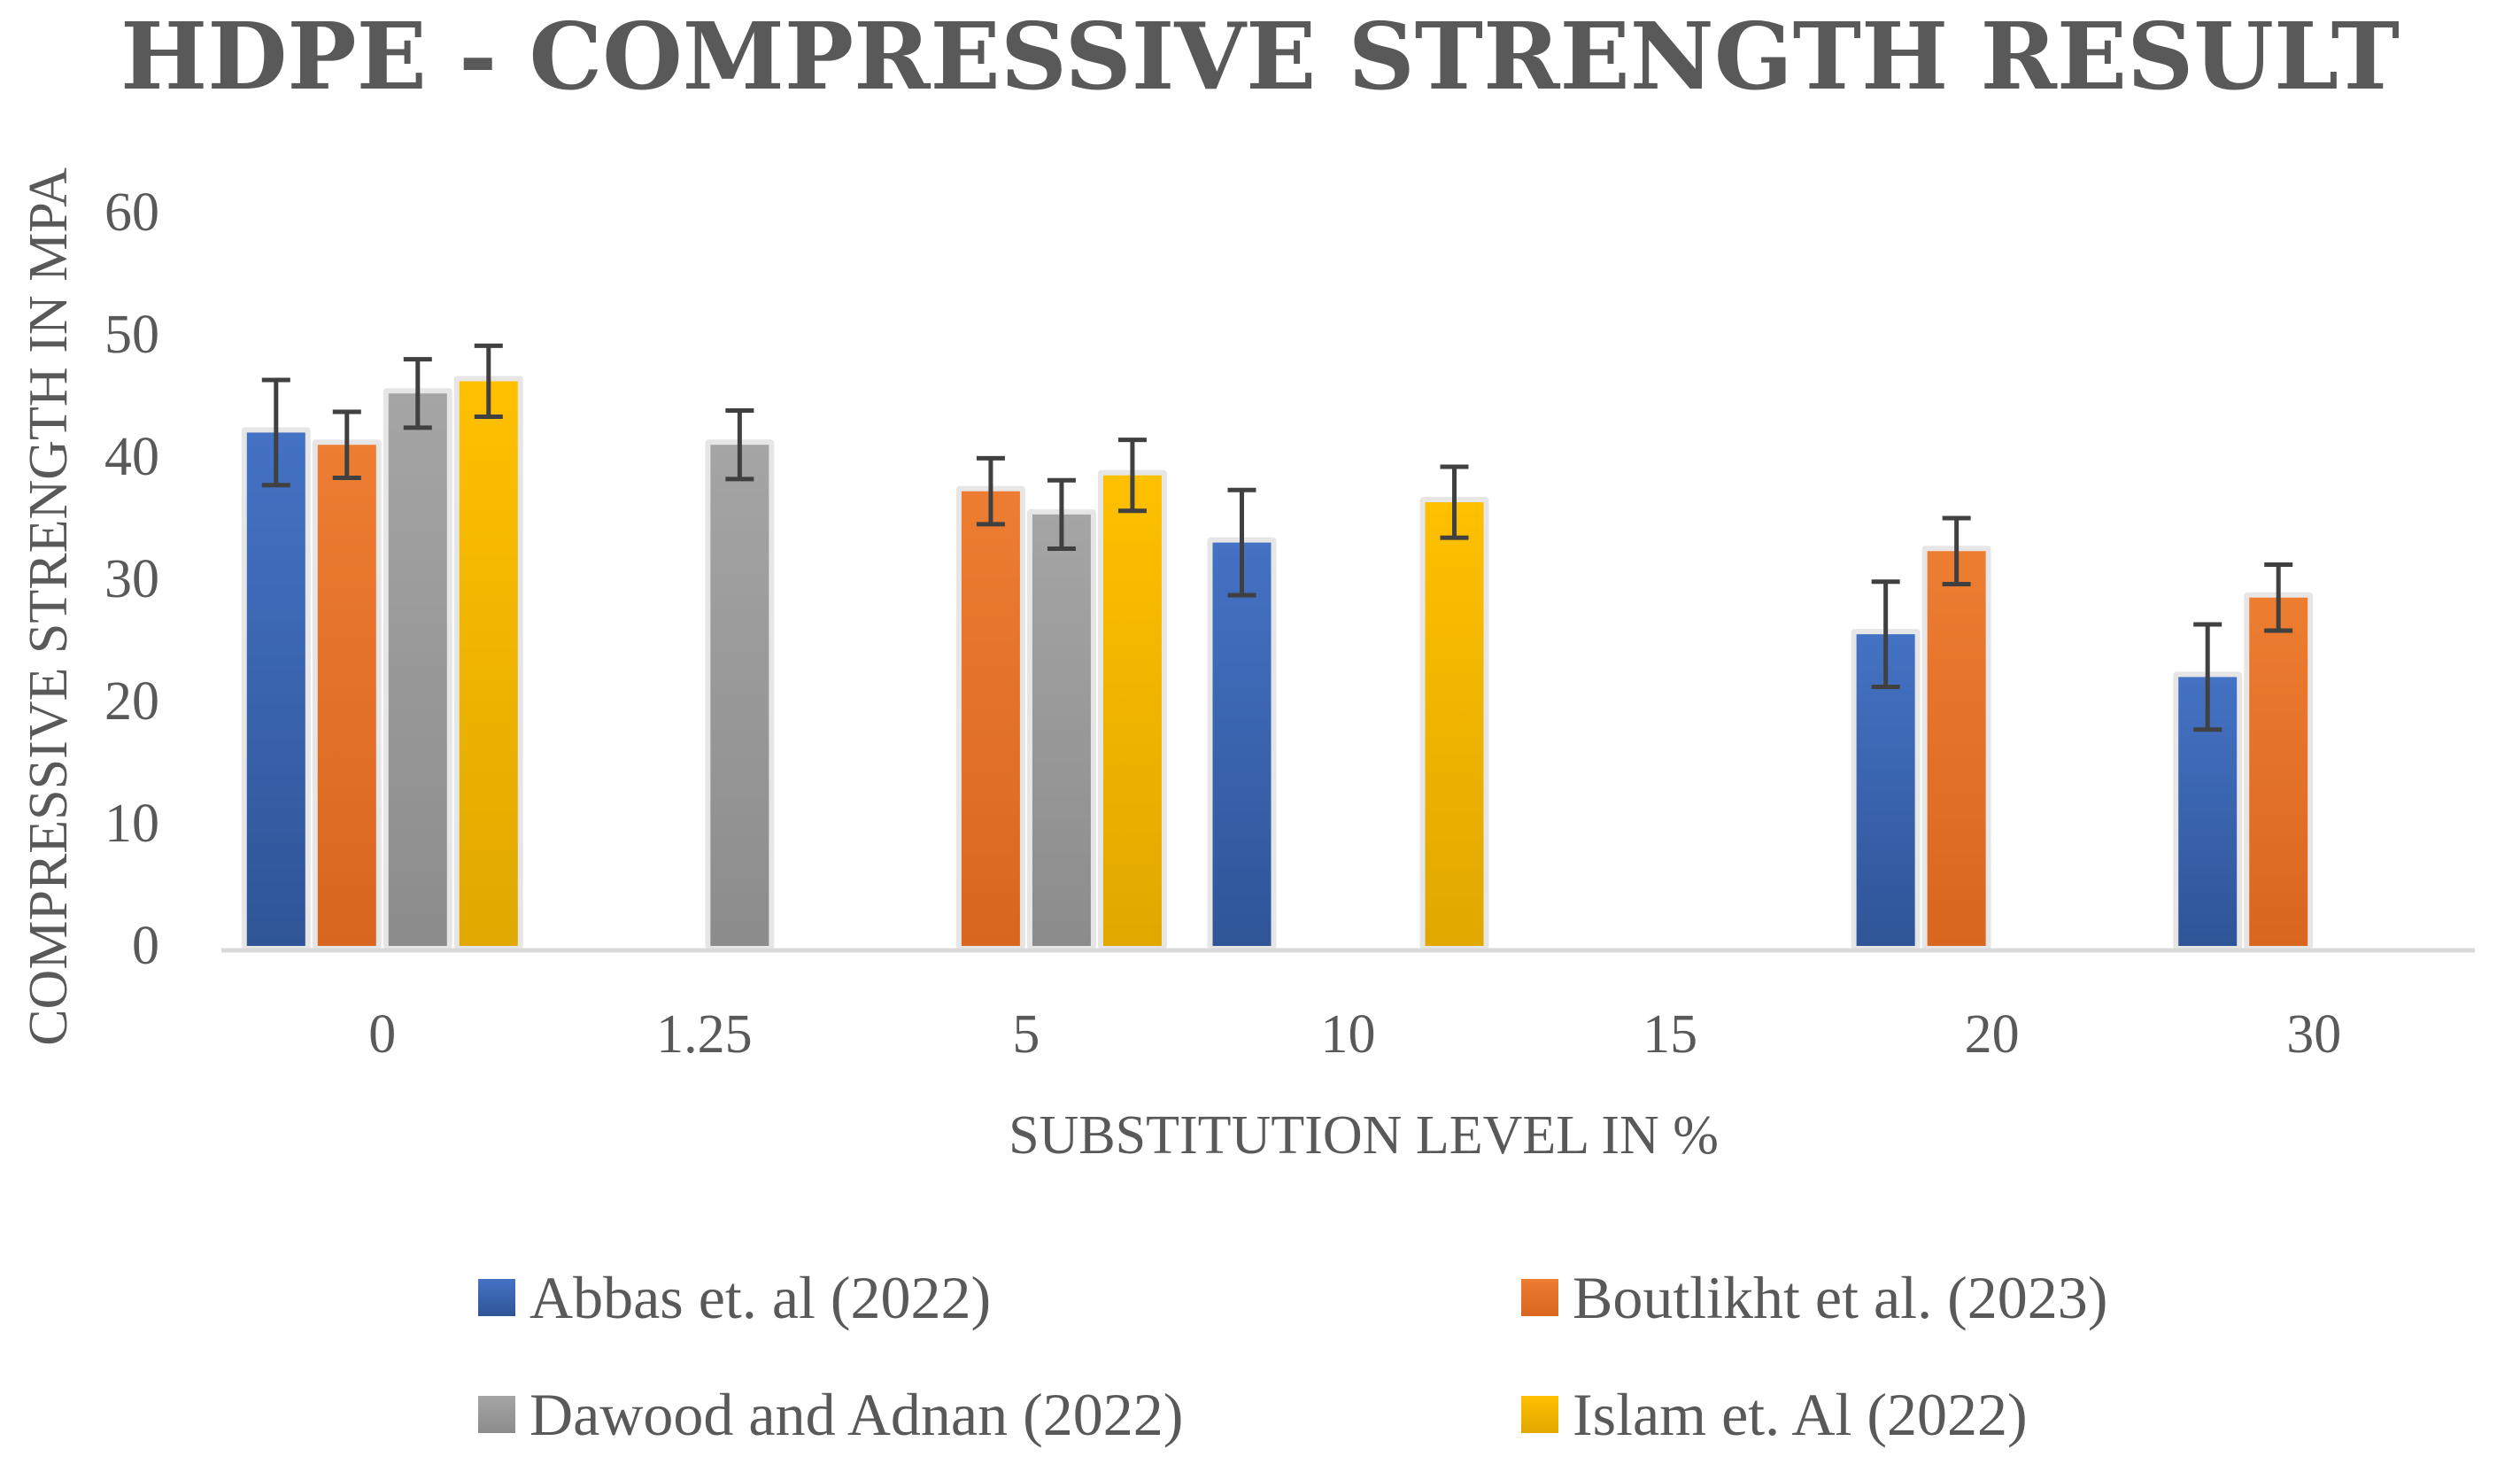 The width and height of the screenshot is (2520, 1480). Describe the element at coordinates (1992, 1034) in the screenshot. I see `x-tick-label: 20` at that location.